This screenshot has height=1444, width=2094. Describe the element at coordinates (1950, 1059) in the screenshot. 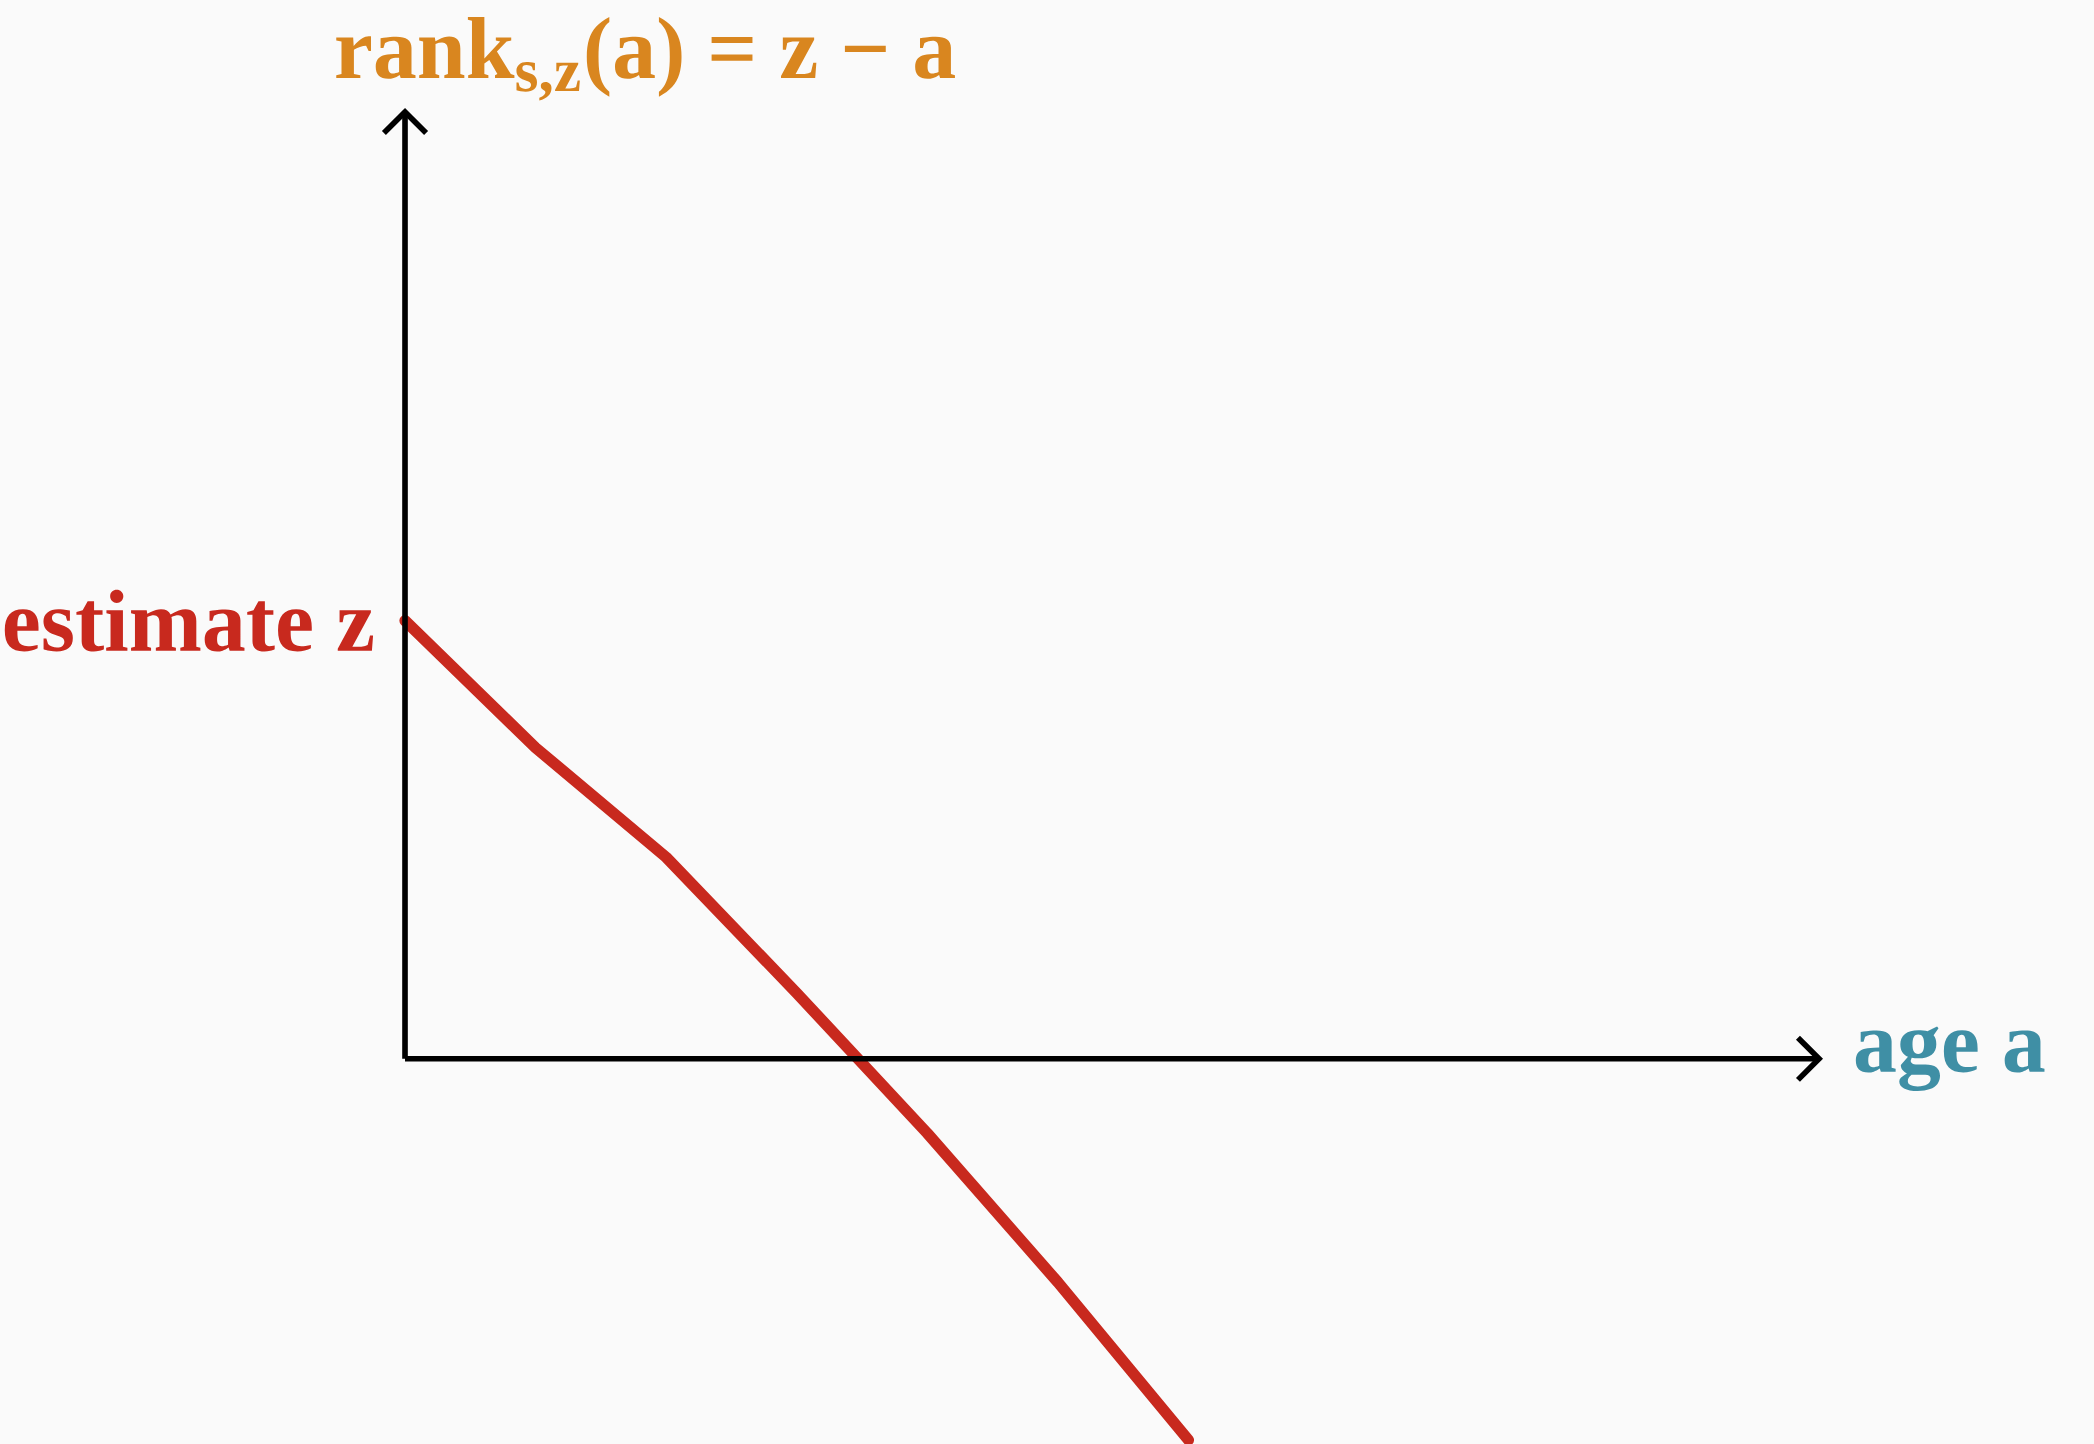

I see `x-axis-title: age a` at that location.